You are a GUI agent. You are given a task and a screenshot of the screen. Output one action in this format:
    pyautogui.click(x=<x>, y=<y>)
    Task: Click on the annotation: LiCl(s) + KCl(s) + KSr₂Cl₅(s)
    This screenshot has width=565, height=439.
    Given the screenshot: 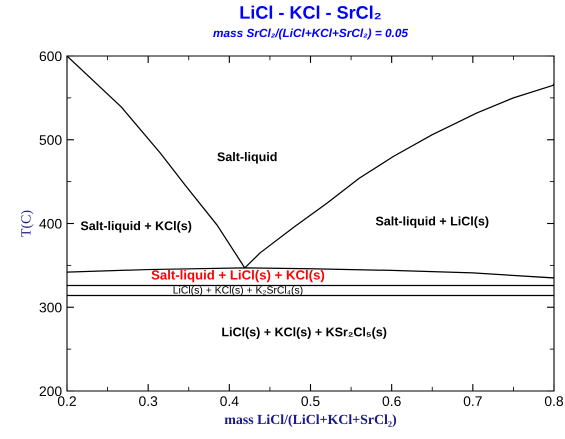 What is the action you would take?
    pyautogui.click(x=304, y=333)
    